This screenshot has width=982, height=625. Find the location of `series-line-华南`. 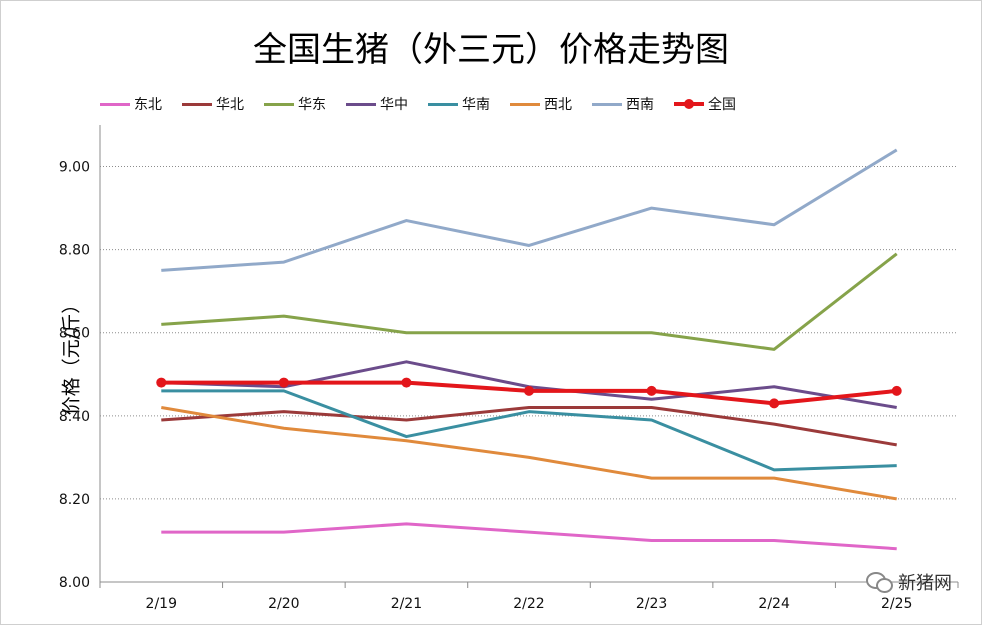

series-line-华南 is located at coordinates (529, 430).